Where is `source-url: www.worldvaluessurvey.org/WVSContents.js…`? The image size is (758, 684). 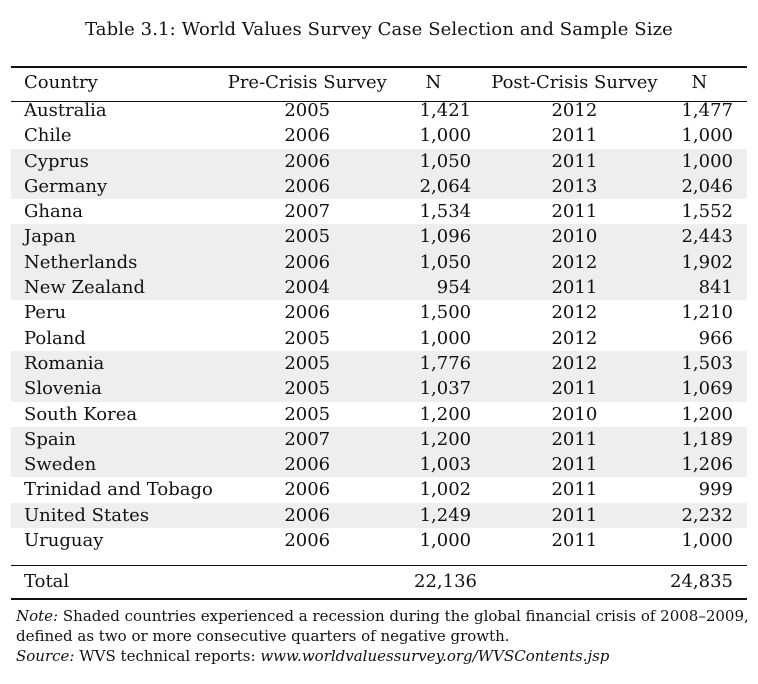
source-url: www.worldvaluessurvey.org/WVSContents.js… is located at coordinates (435, 656).